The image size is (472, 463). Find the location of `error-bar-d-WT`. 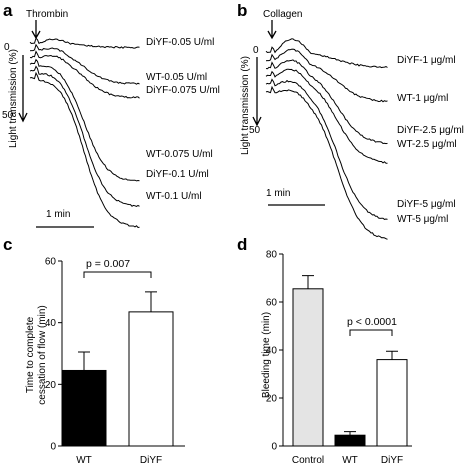

error-bar-d-WT is located at coordinates (350, 433).